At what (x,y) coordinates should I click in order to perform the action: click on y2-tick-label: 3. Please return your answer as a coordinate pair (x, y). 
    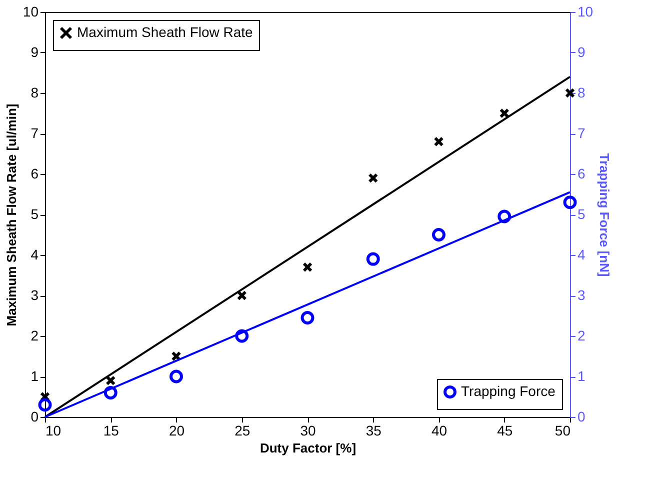
    Looking at the image, I should click on (582, 295).